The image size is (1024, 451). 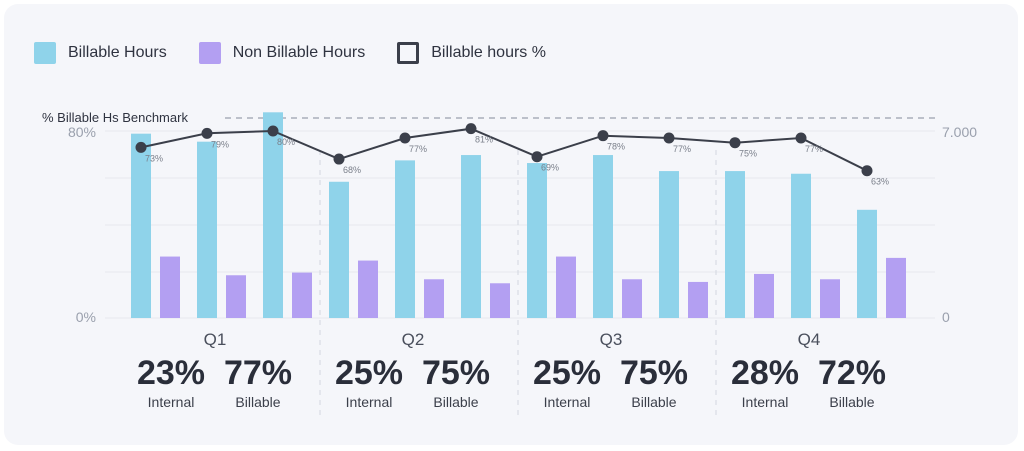 I want to click on legend-swatch-billable-pct, so click(x=408, y=53).